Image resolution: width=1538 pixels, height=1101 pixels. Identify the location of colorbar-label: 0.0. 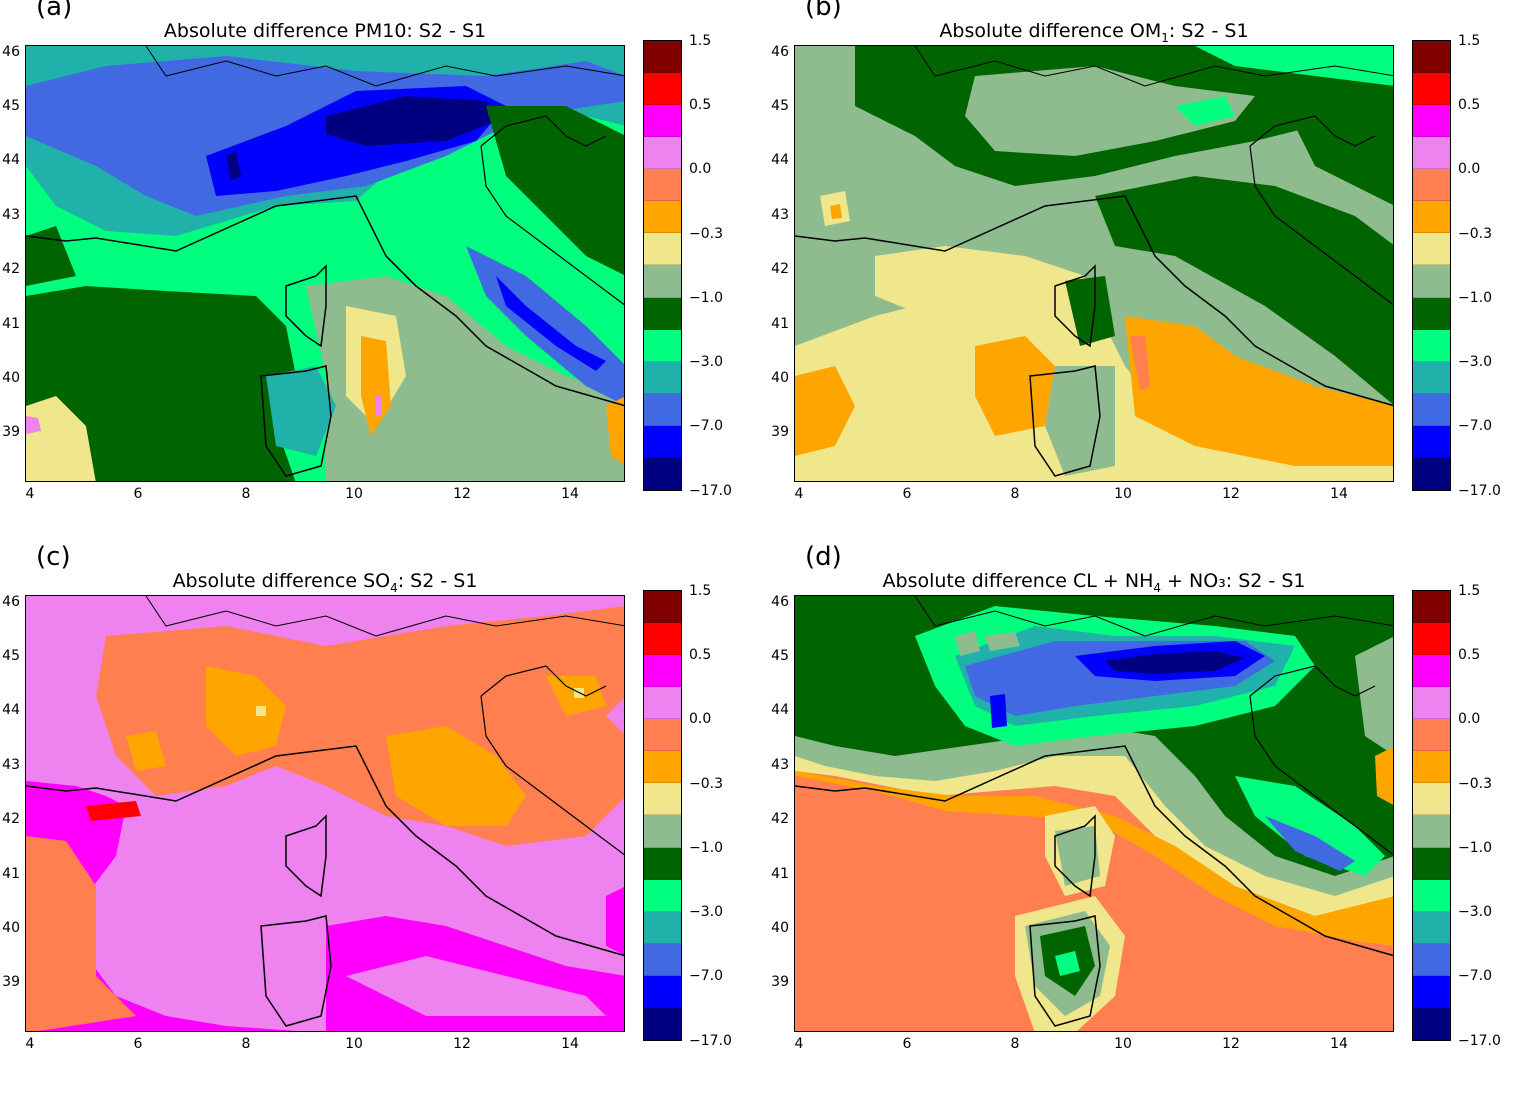
(1469, 719).